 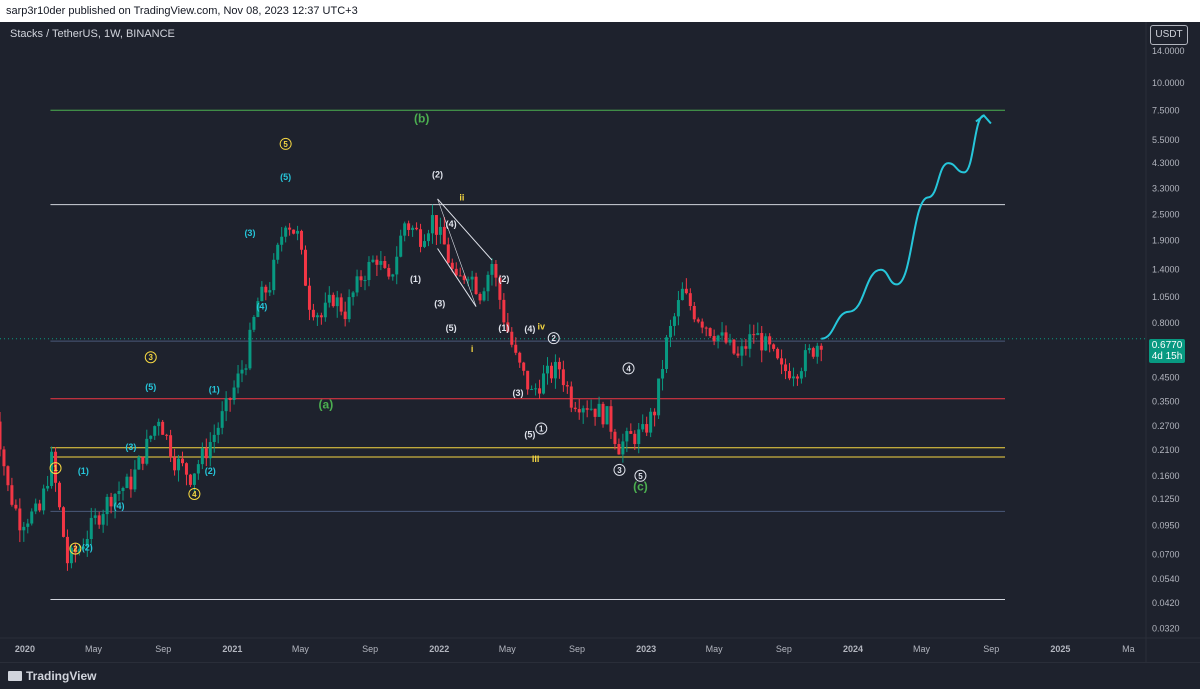 I want to click on wave-label: i, so click(x=472, y=349).